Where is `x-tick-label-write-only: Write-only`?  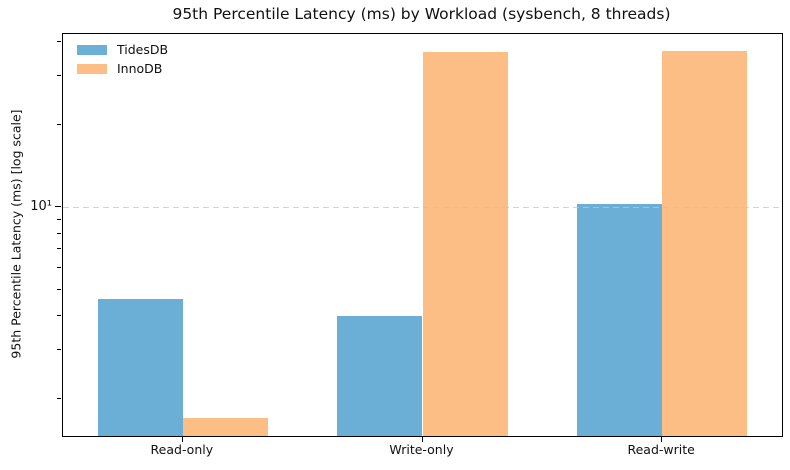 x-tick-label-write-only: Write-only is located at coordinates (421, 449).